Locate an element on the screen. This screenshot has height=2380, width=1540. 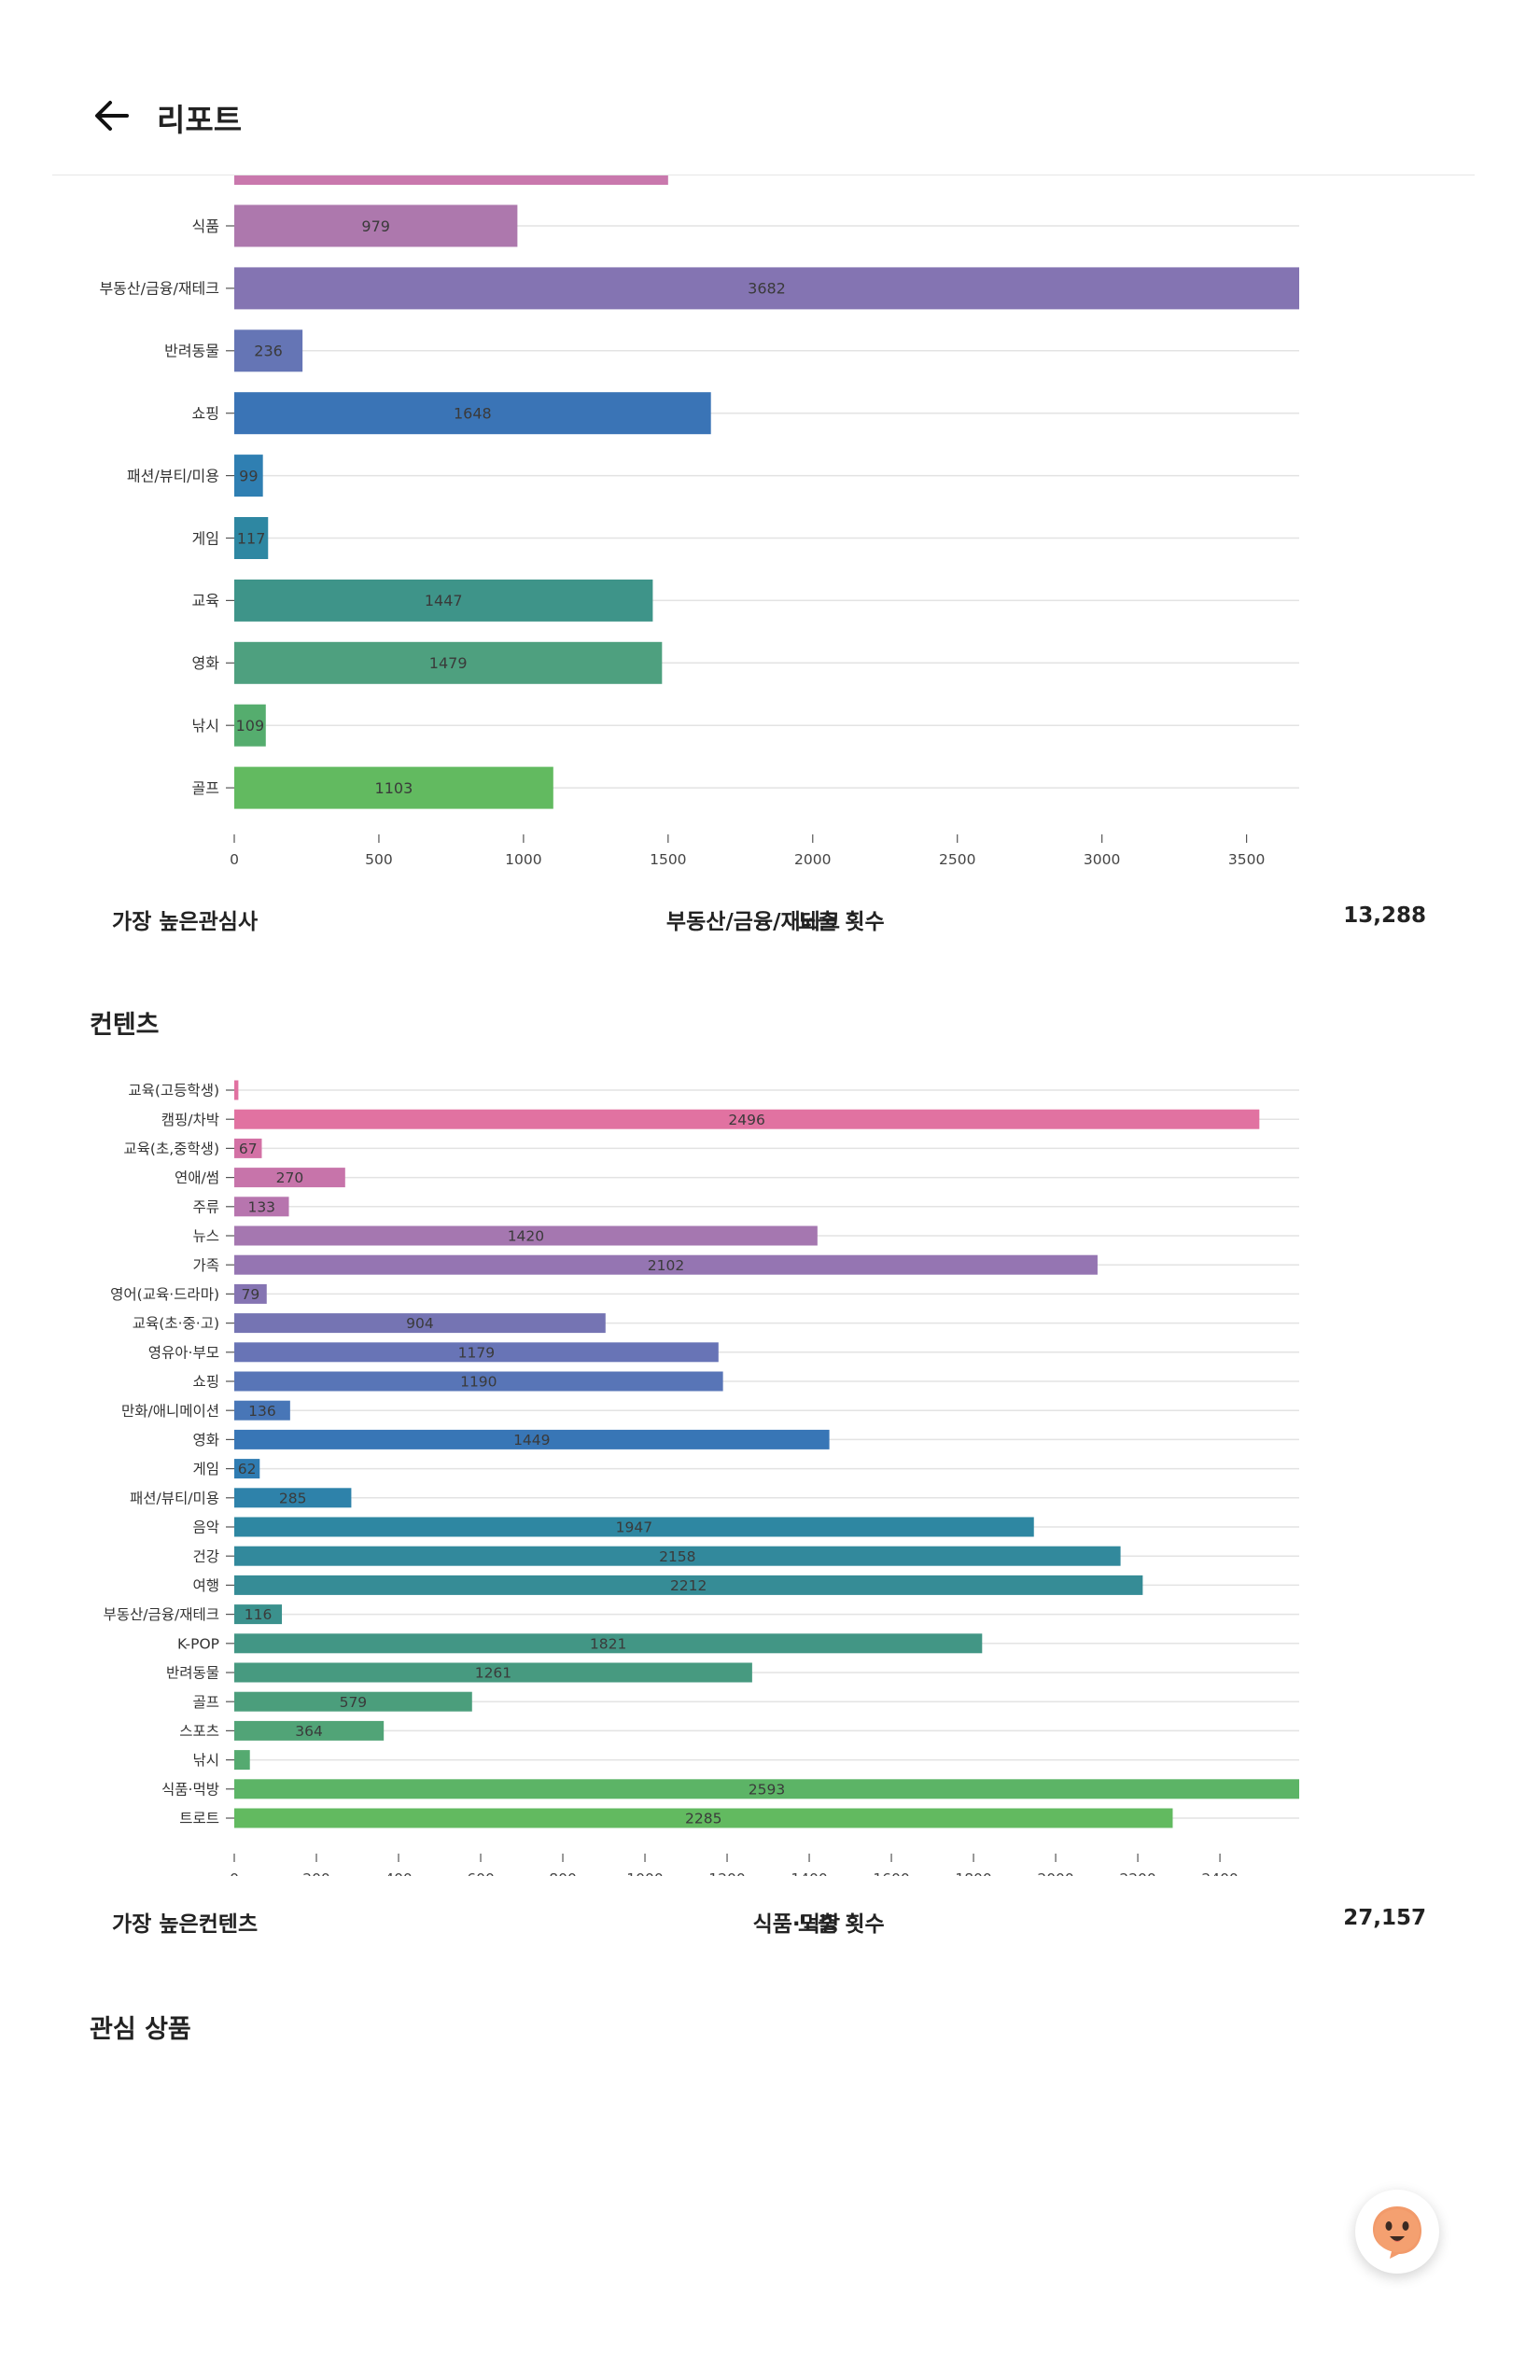
x-tick-label: 600 is located at coordinates (481, 1873).